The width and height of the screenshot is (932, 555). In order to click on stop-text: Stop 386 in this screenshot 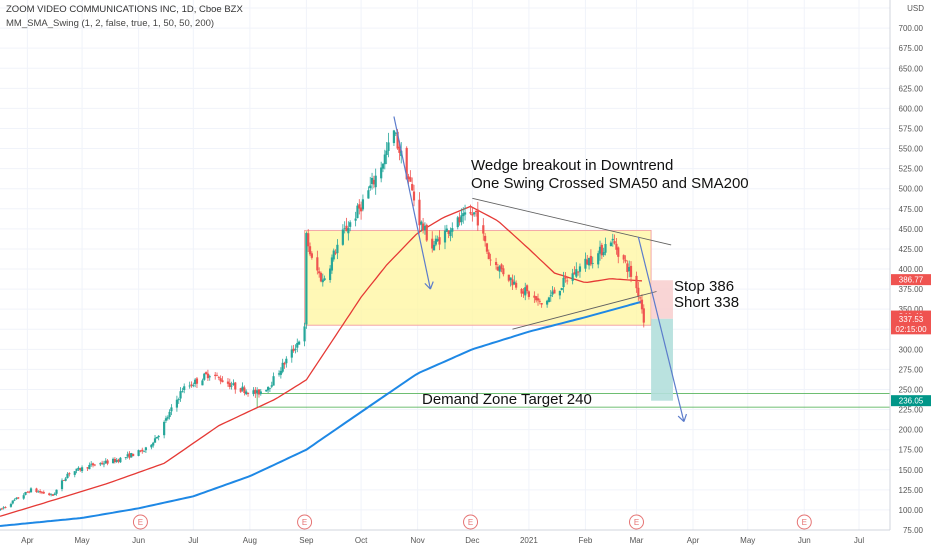, I will do `click(704, 286)`.